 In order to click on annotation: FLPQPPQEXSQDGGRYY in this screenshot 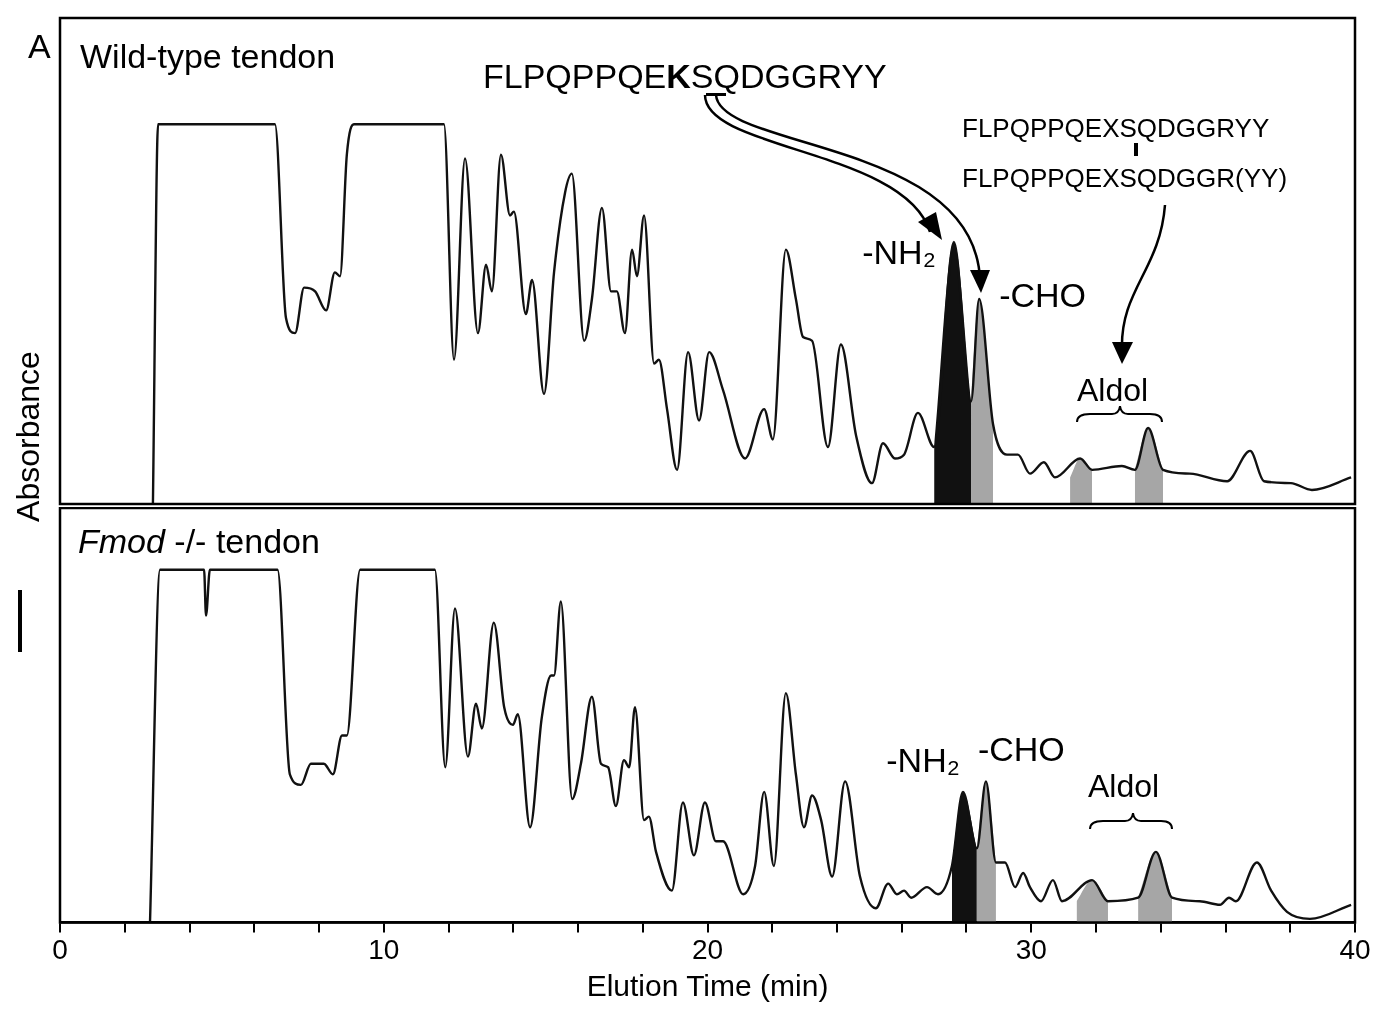, I will do `click(1116, 128)`.